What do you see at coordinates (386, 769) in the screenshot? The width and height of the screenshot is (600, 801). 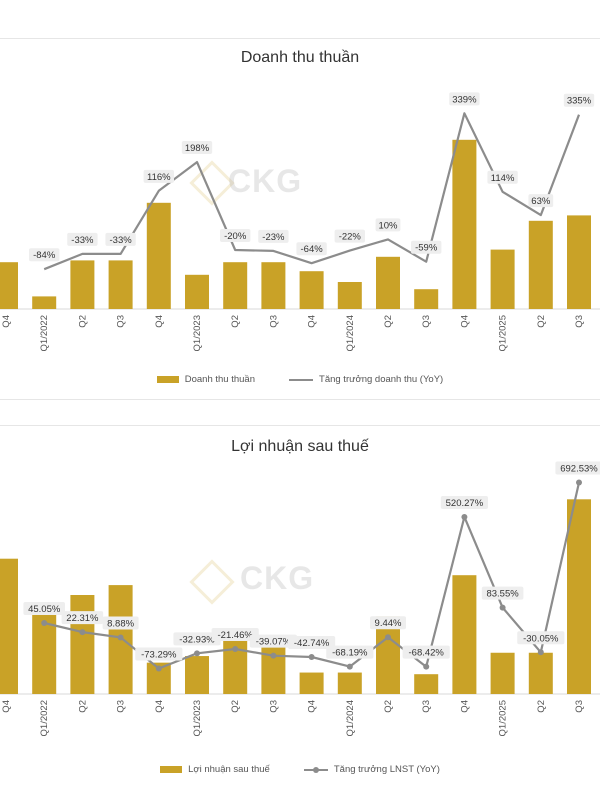 I see `legend-label-profit-growth: Tăng trưởng LNST (YoY)` at bounding box center [386, 769].